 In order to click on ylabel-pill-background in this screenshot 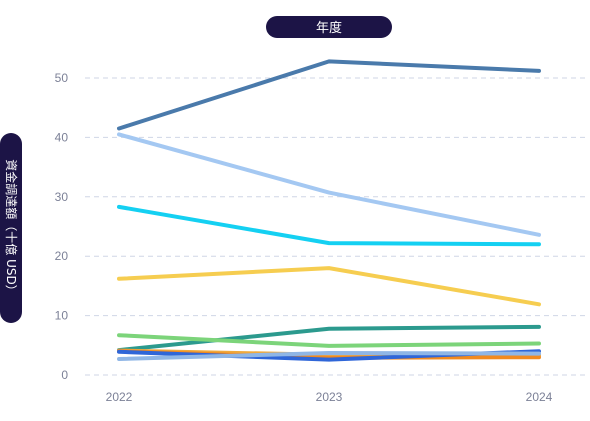, I will do `click(11, 228)`.